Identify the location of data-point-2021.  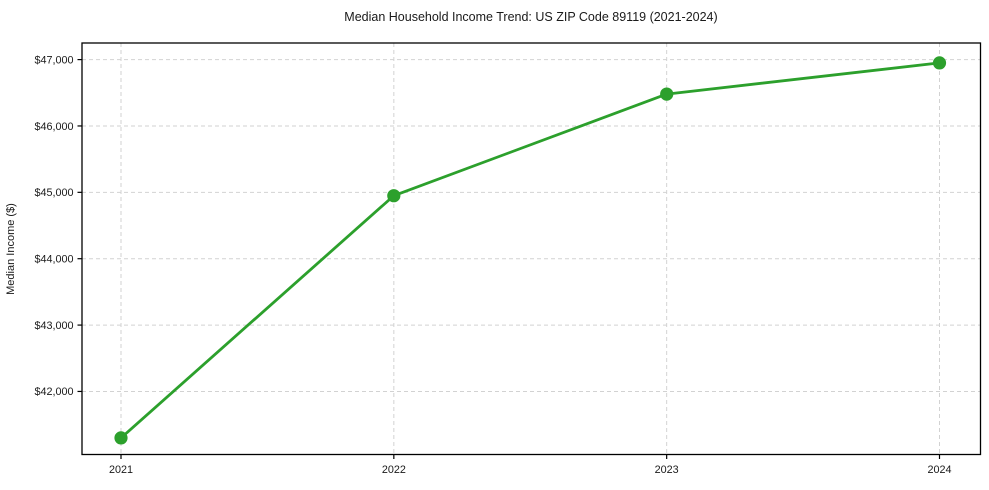
(121, 438).